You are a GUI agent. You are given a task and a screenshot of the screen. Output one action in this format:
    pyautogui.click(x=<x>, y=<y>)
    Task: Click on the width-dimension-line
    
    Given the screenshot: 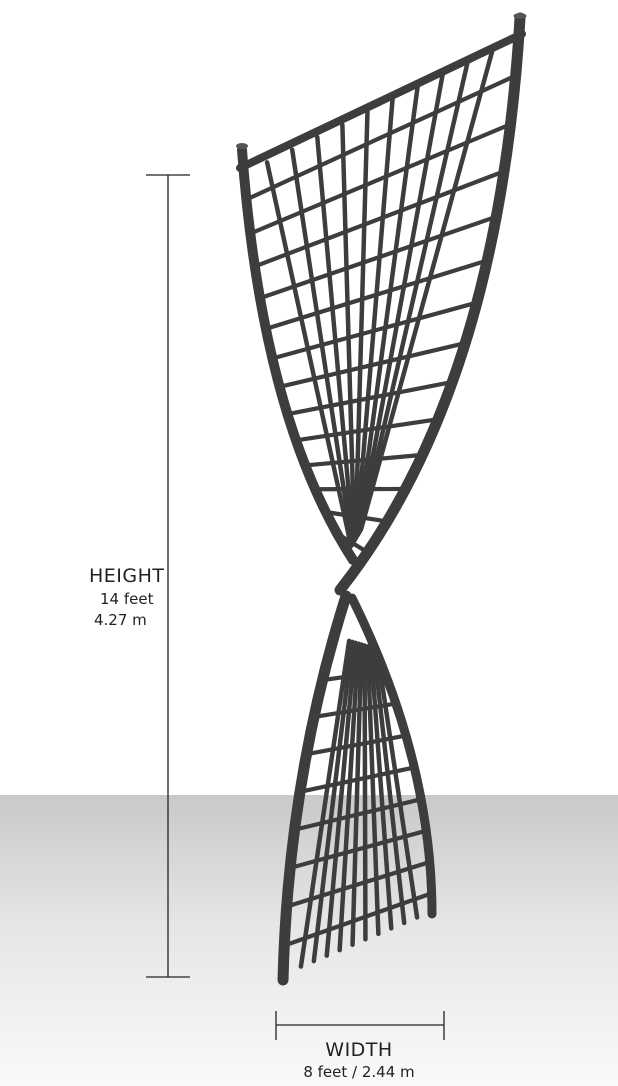 What is the action you would take?
    pyautogui.click(x=360, y=1025)
    